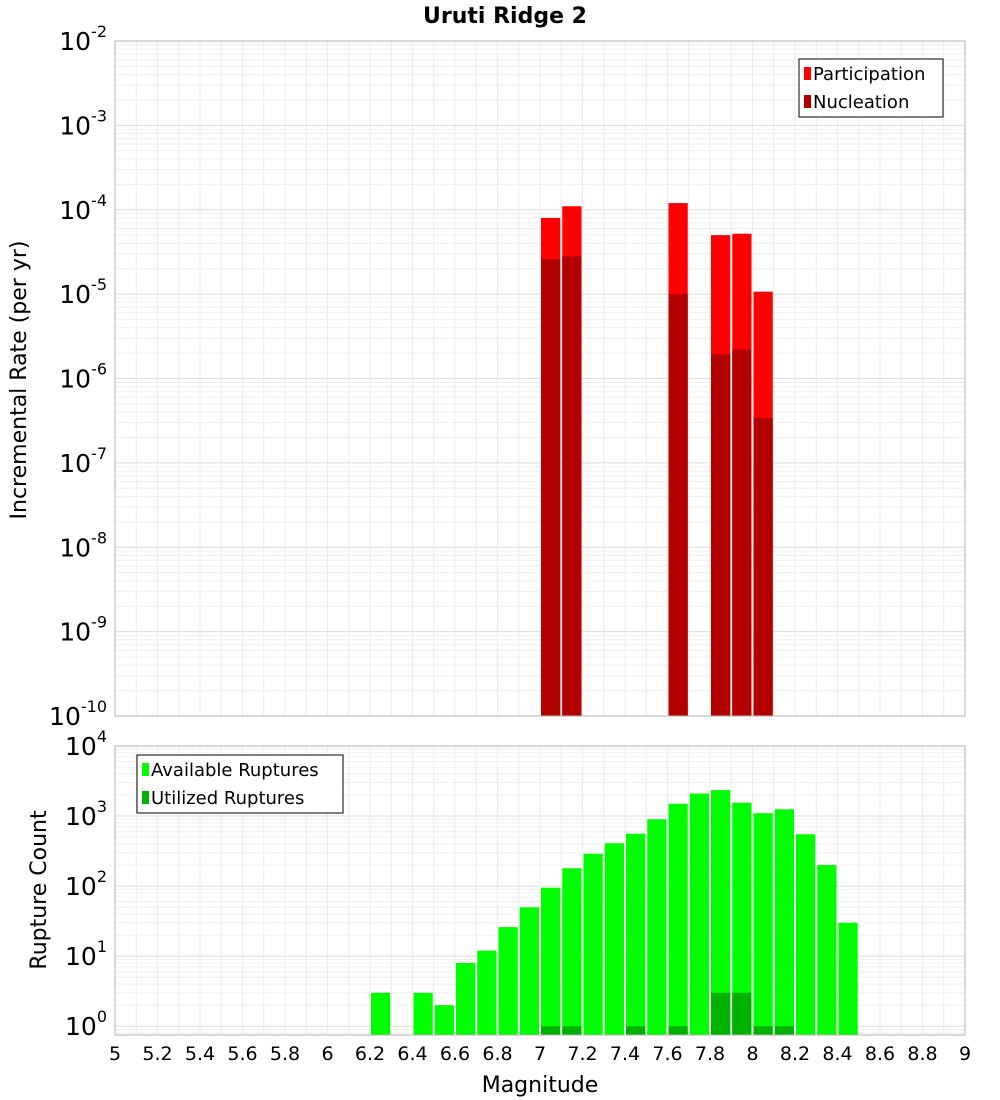 The width and height of the screenshot is (1000, 1100). I want to click on x-tick-label: 5.2, so click(157, 1054).